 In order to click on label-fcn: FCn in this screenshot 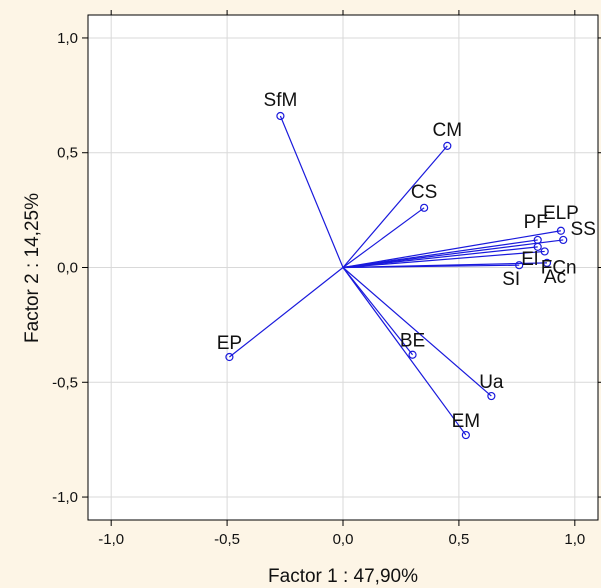, I will do `click(559, 267)`.